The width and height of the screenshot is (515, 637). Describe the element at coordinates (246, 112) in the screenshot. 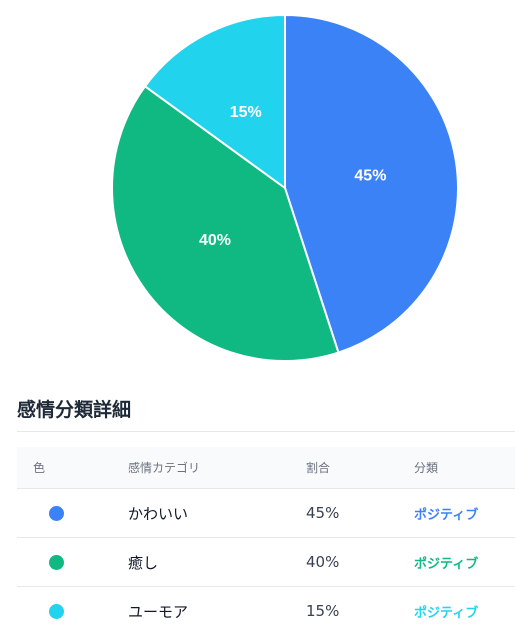

I see `slice-data-label: 15%` at that location.